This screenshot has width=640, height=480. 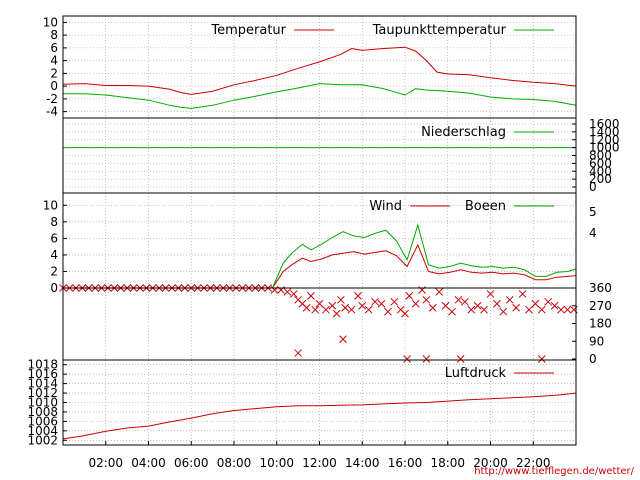 I want to click on x-tick-label-3: 08:00, so click(x=234, y=463).